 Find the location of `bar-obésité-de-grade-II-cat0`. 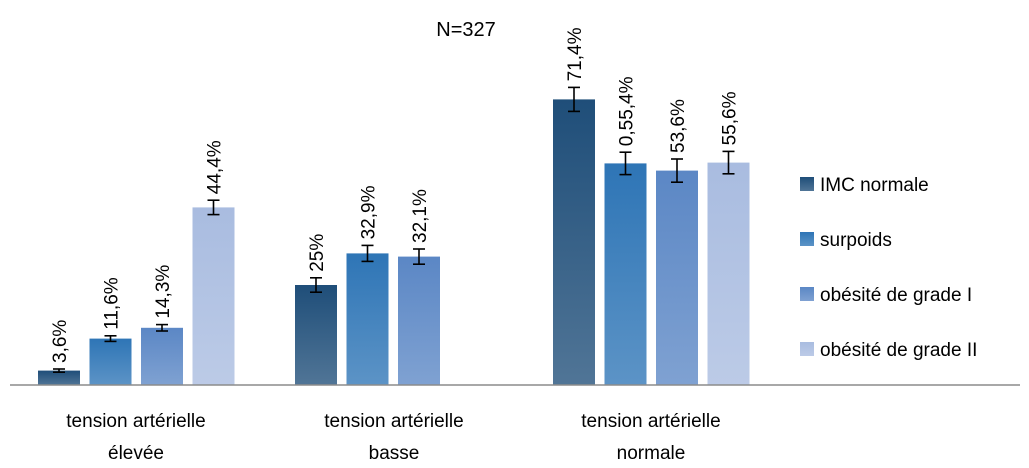

bar-obésité-de-grade-II-cat0 is located at coordinates (213, 296).